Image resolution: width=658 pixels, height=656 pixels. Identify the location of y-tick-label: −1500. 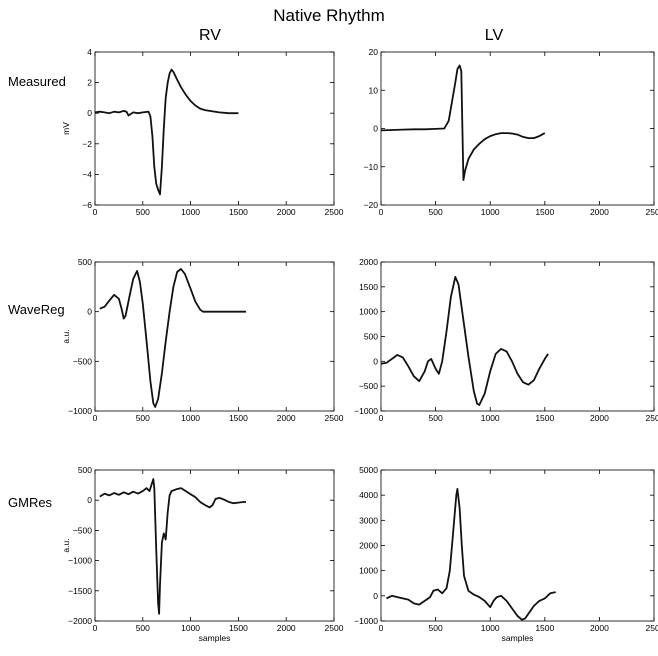
(80, 591).